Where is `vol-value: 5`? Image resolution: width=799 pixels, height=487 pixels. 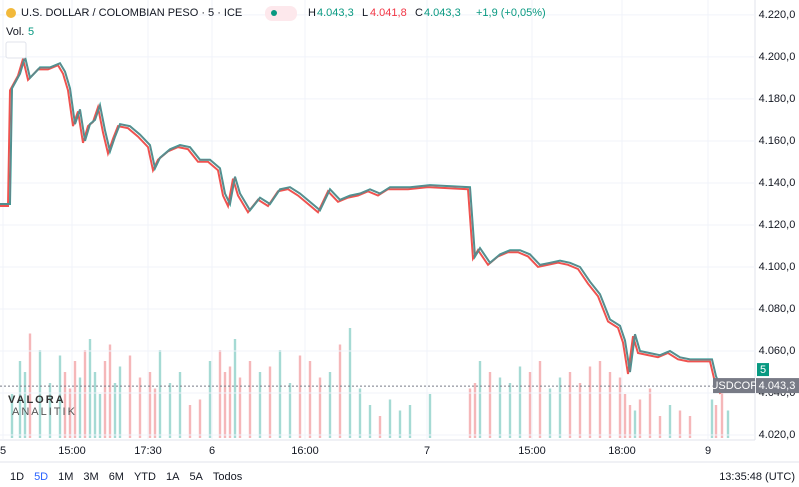 vol-value: 5 is located at coordinates (31, 32).